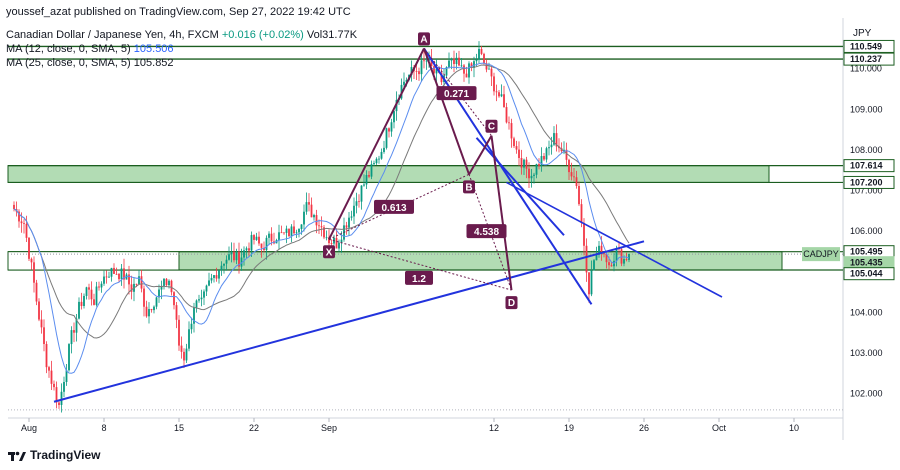 The image size is (900, 470). What do you see at coordinates (866, 353) in the screenshot?
I see `y-tick-label: 103.000` at bounding box center [866, 353].